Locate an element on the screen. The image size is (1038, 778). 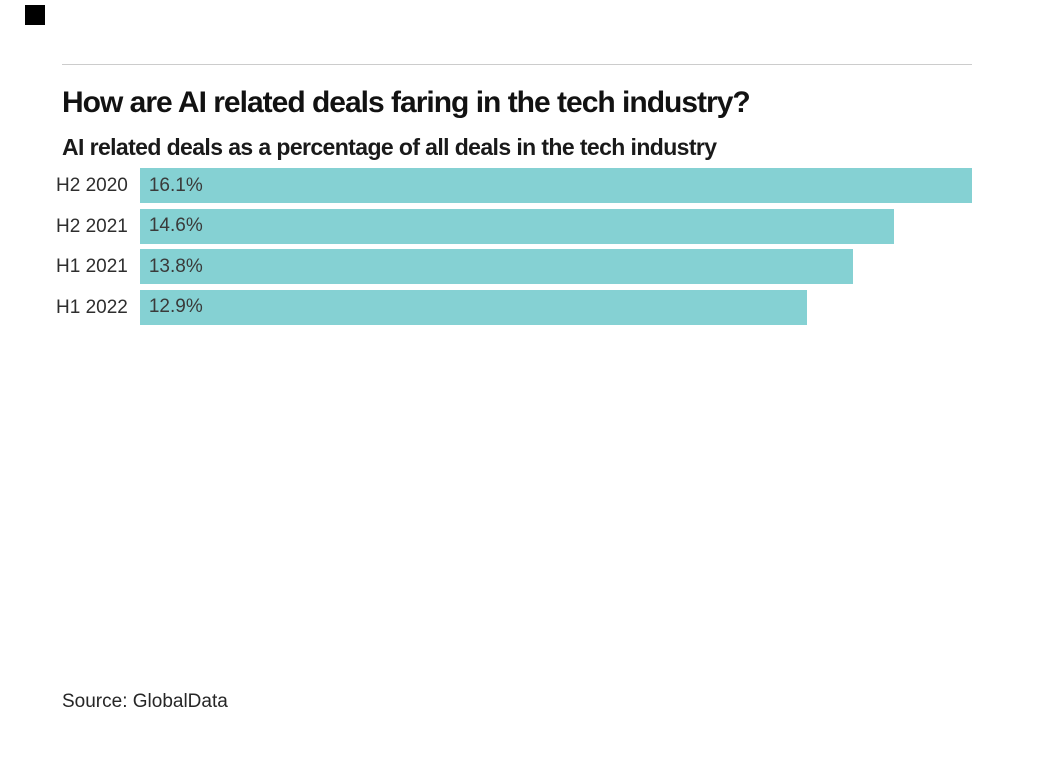
category-label: H2 2020 is located at coordinates (92, 185).